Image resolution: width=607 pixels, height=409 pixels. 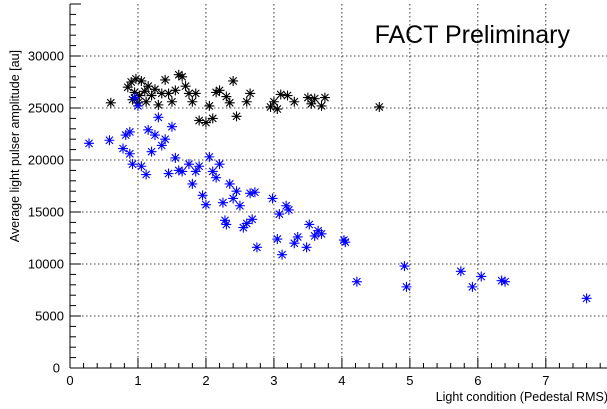 What do you see at coordinates (473, 35) in the screenshot?
I see `preliminary-annotation: FACT Preliminary` at bounding box center [473, 35].